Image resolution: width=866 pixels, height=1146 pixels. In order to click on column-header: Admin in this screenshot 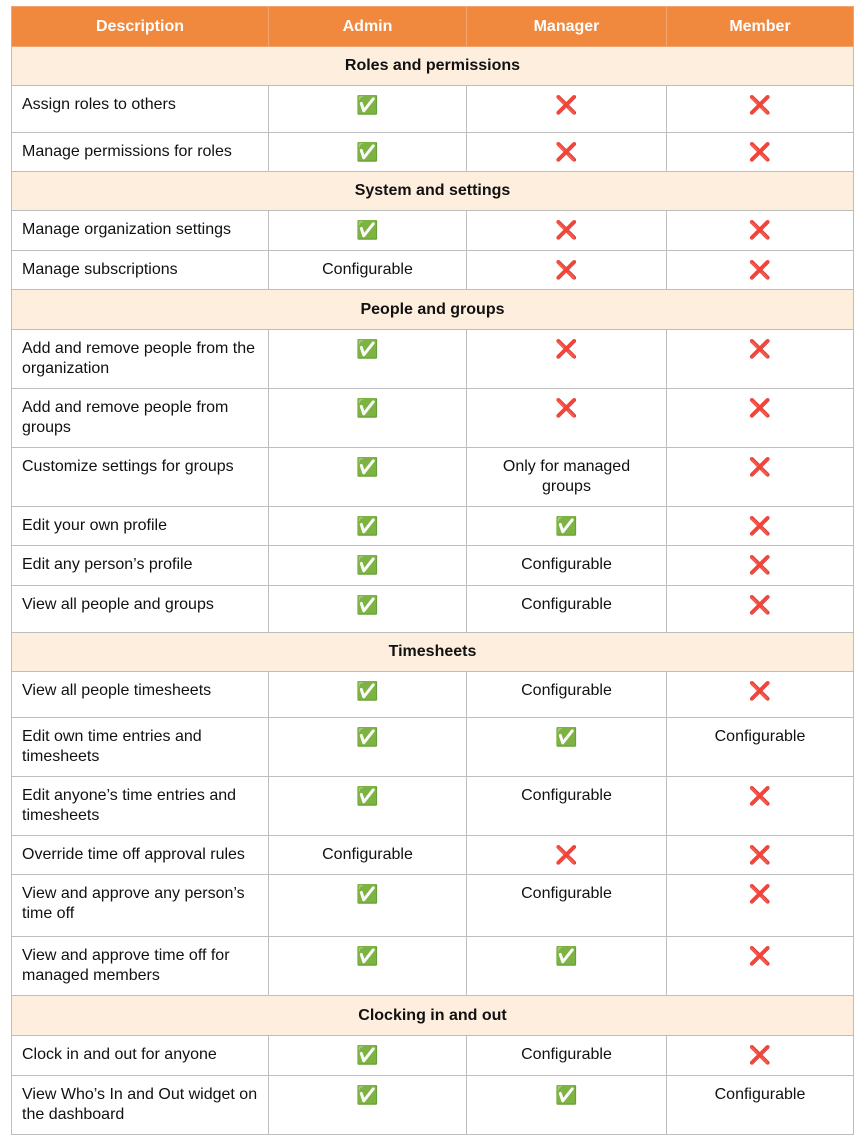, I will do `click(367, 26)`.